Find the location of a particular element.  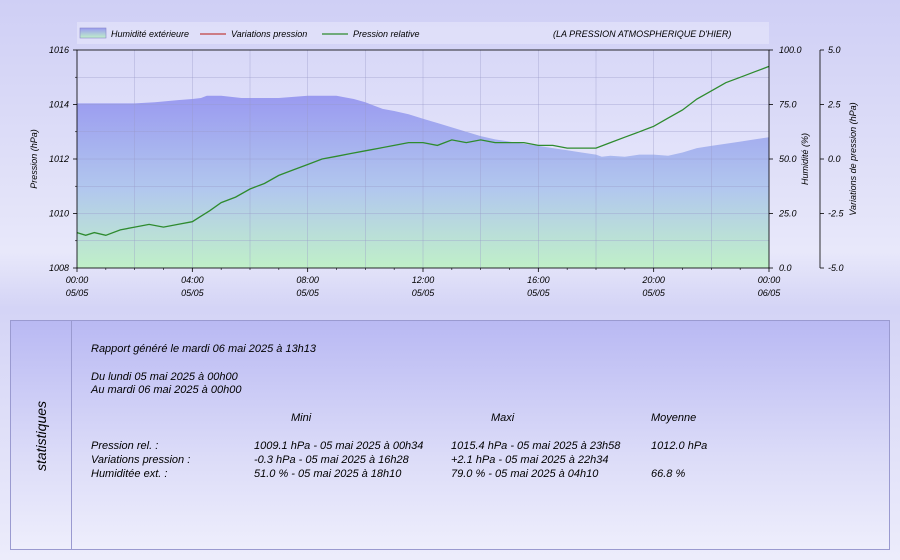

x-tick-label-date: 06/05 is located at coordinates (770, 293).